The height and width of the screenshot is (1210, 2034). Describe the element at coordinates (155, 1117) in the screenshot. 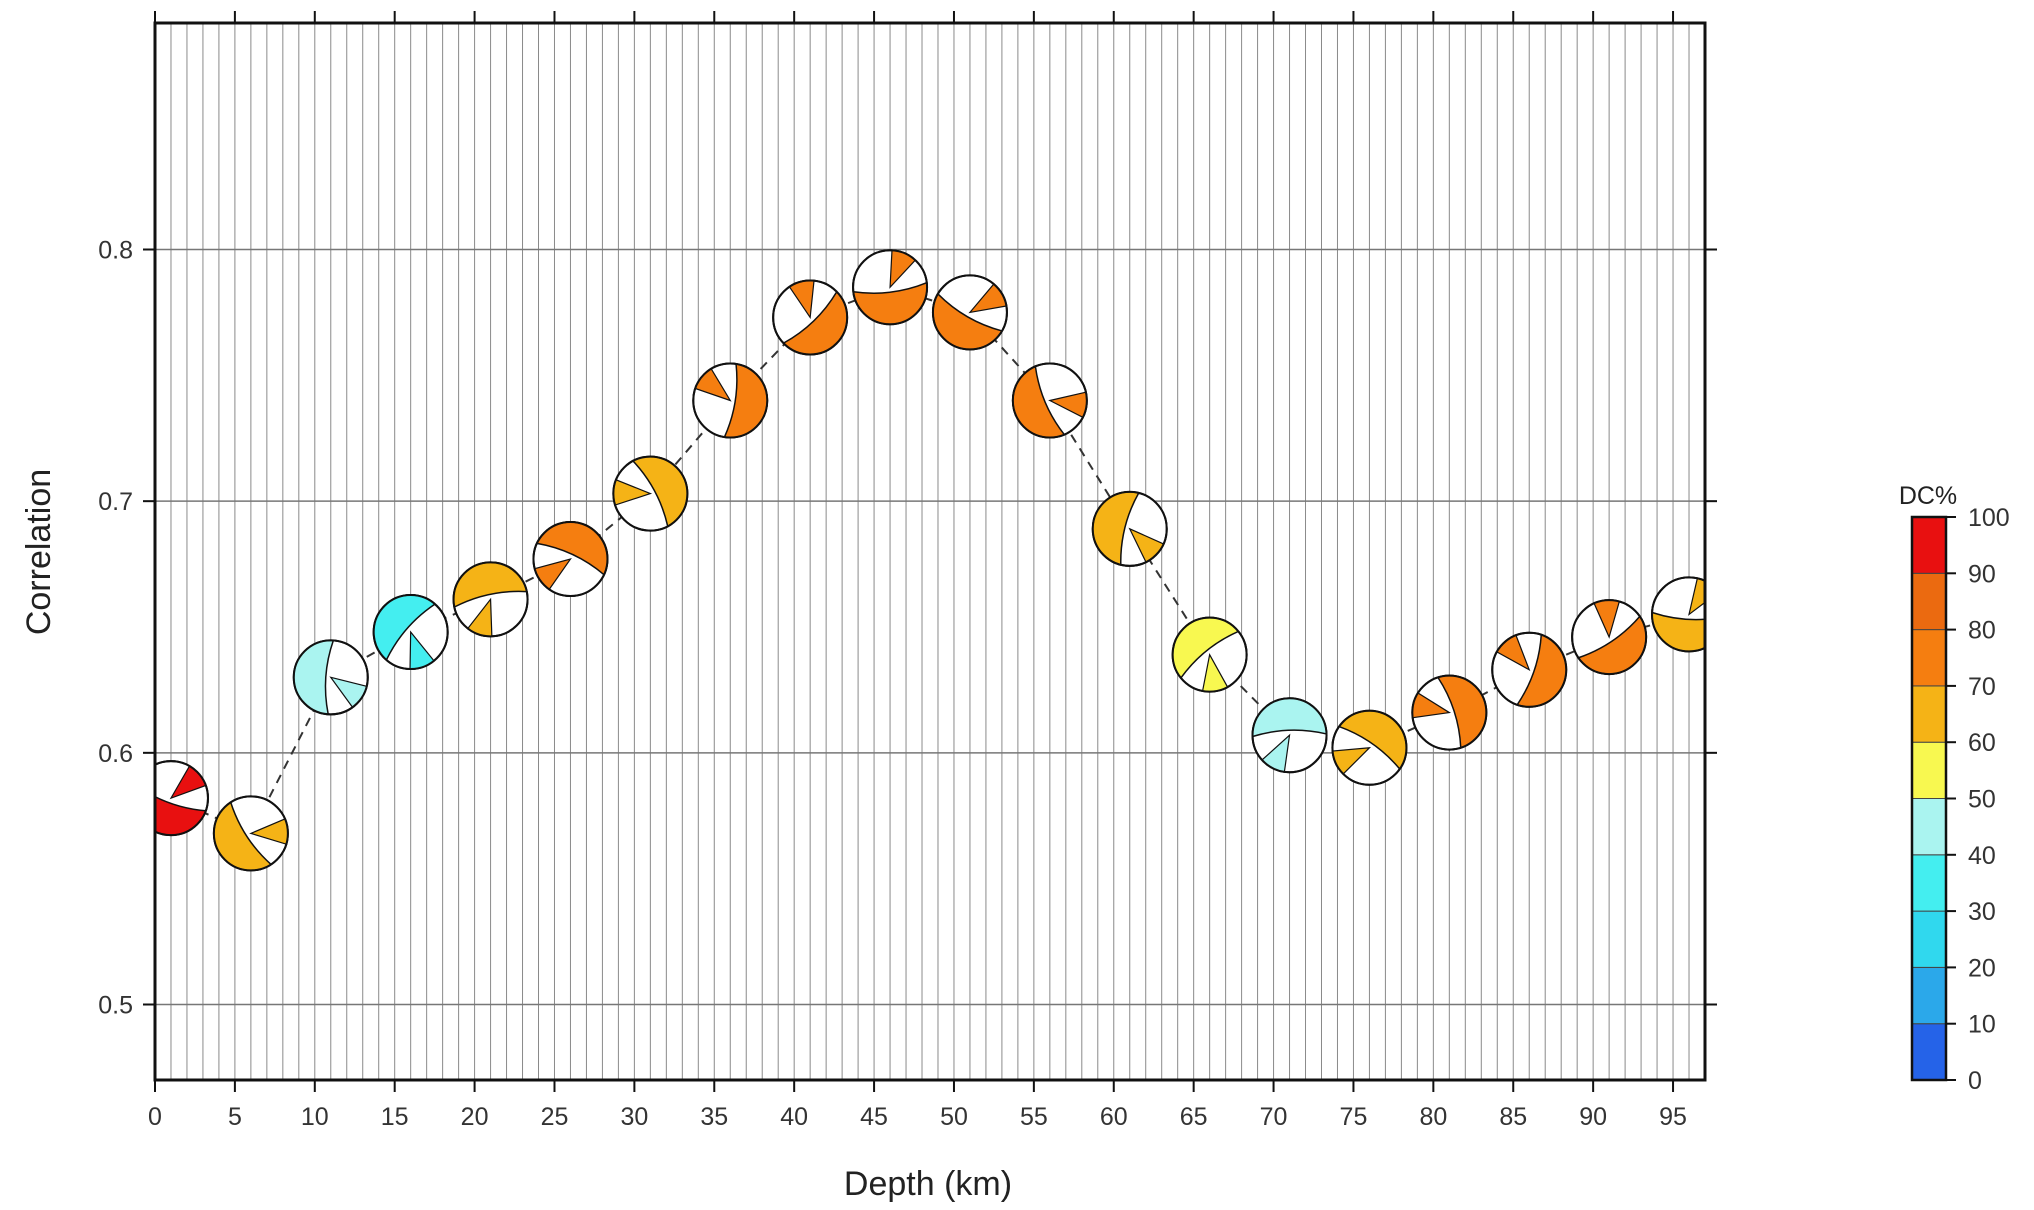

I see `x-tick-label: 0` at that location.